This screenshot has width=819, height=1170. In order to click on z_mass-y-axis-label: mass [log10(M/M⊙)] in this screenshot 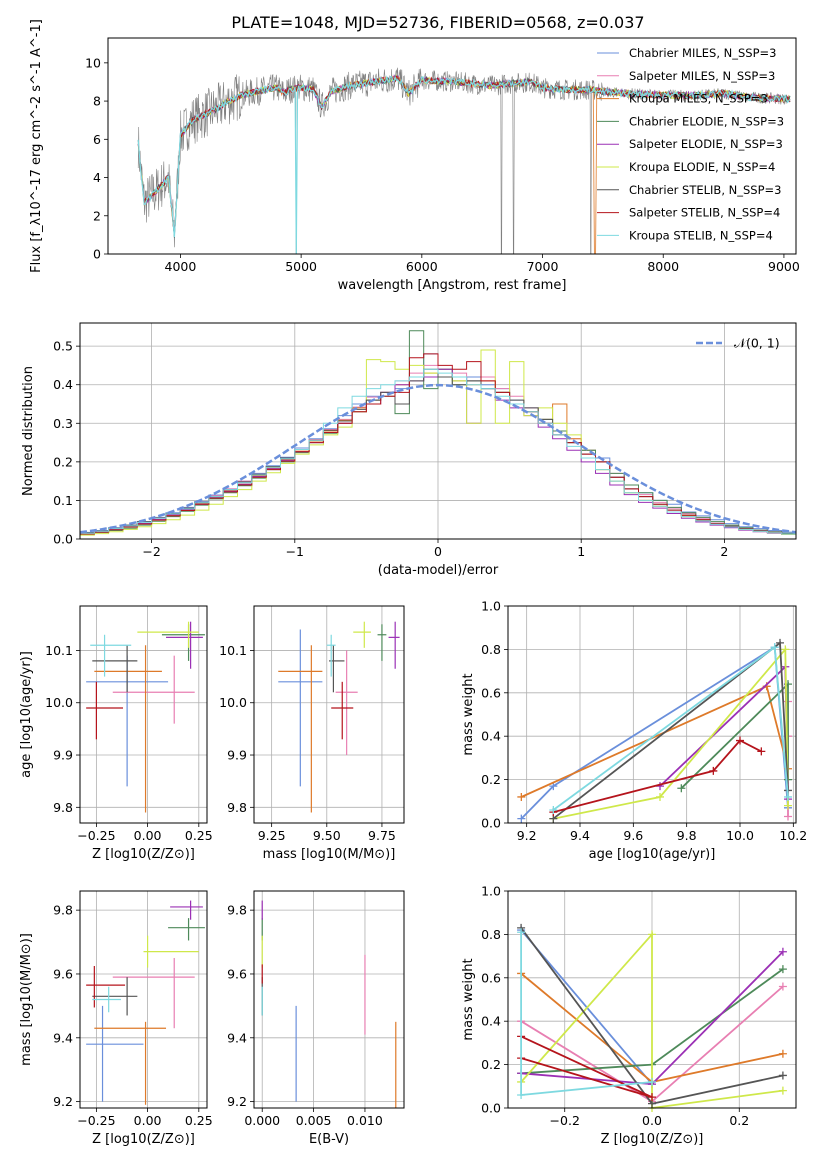, I will do `click(26, 999)`.